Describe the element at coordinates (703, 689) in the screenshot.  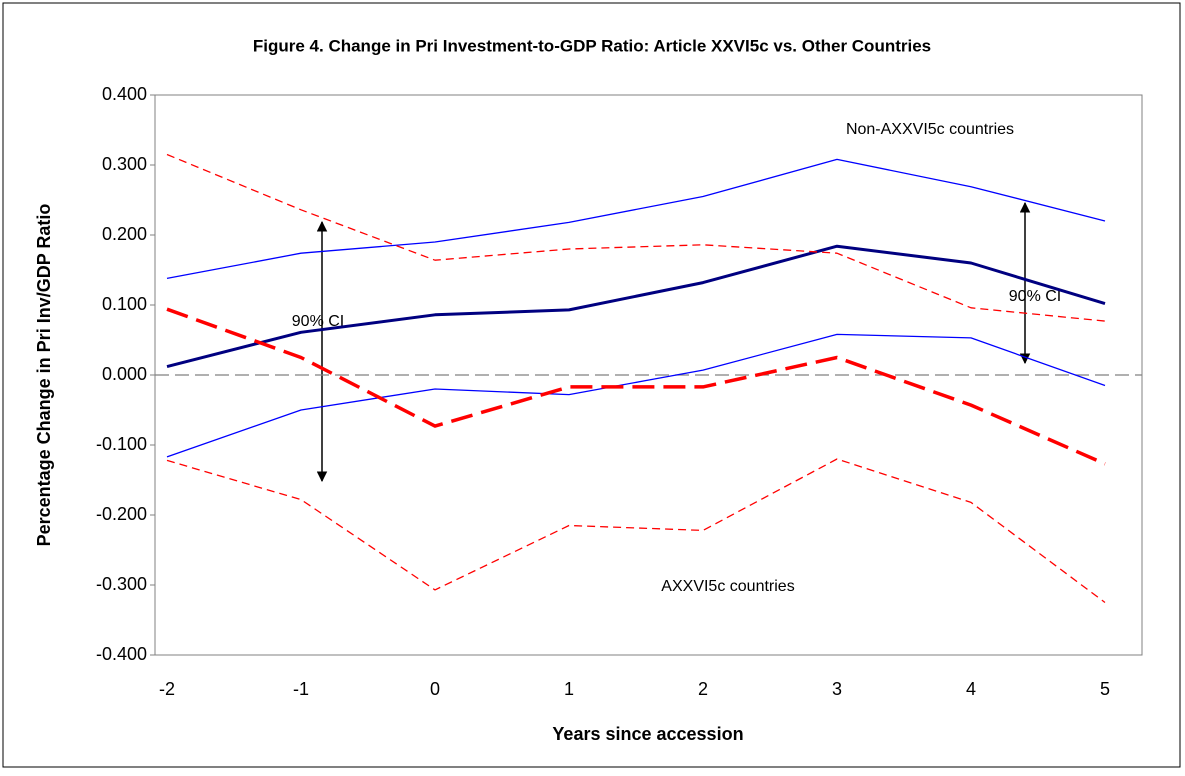
I see `x-tick-label: 2` at that location.